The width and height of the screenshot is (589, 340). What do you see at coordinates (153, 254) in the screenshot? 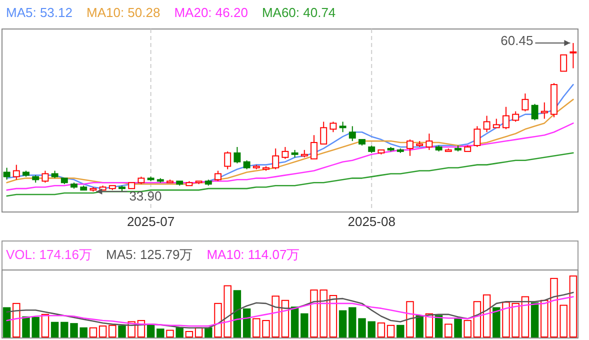
I see `legend: VOL: 174.16万 MA5: 125.79万 MA10: 114.07万` at bounding box center [153, 254].